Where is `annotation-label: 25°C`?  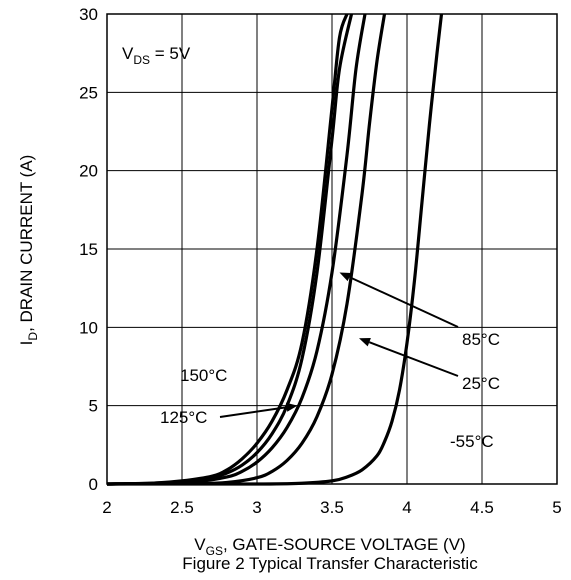 annotation-label: 25°C is located at coordinates (481, 383).